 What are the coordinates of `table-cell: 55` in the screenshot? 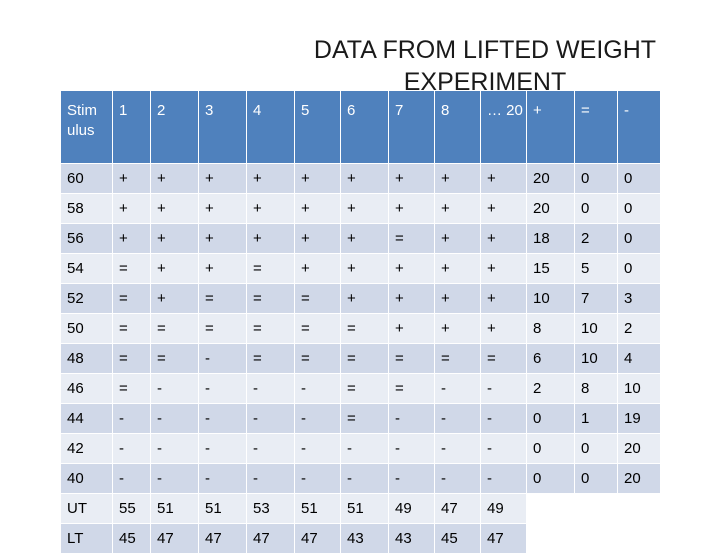 It's located at (131, 508).